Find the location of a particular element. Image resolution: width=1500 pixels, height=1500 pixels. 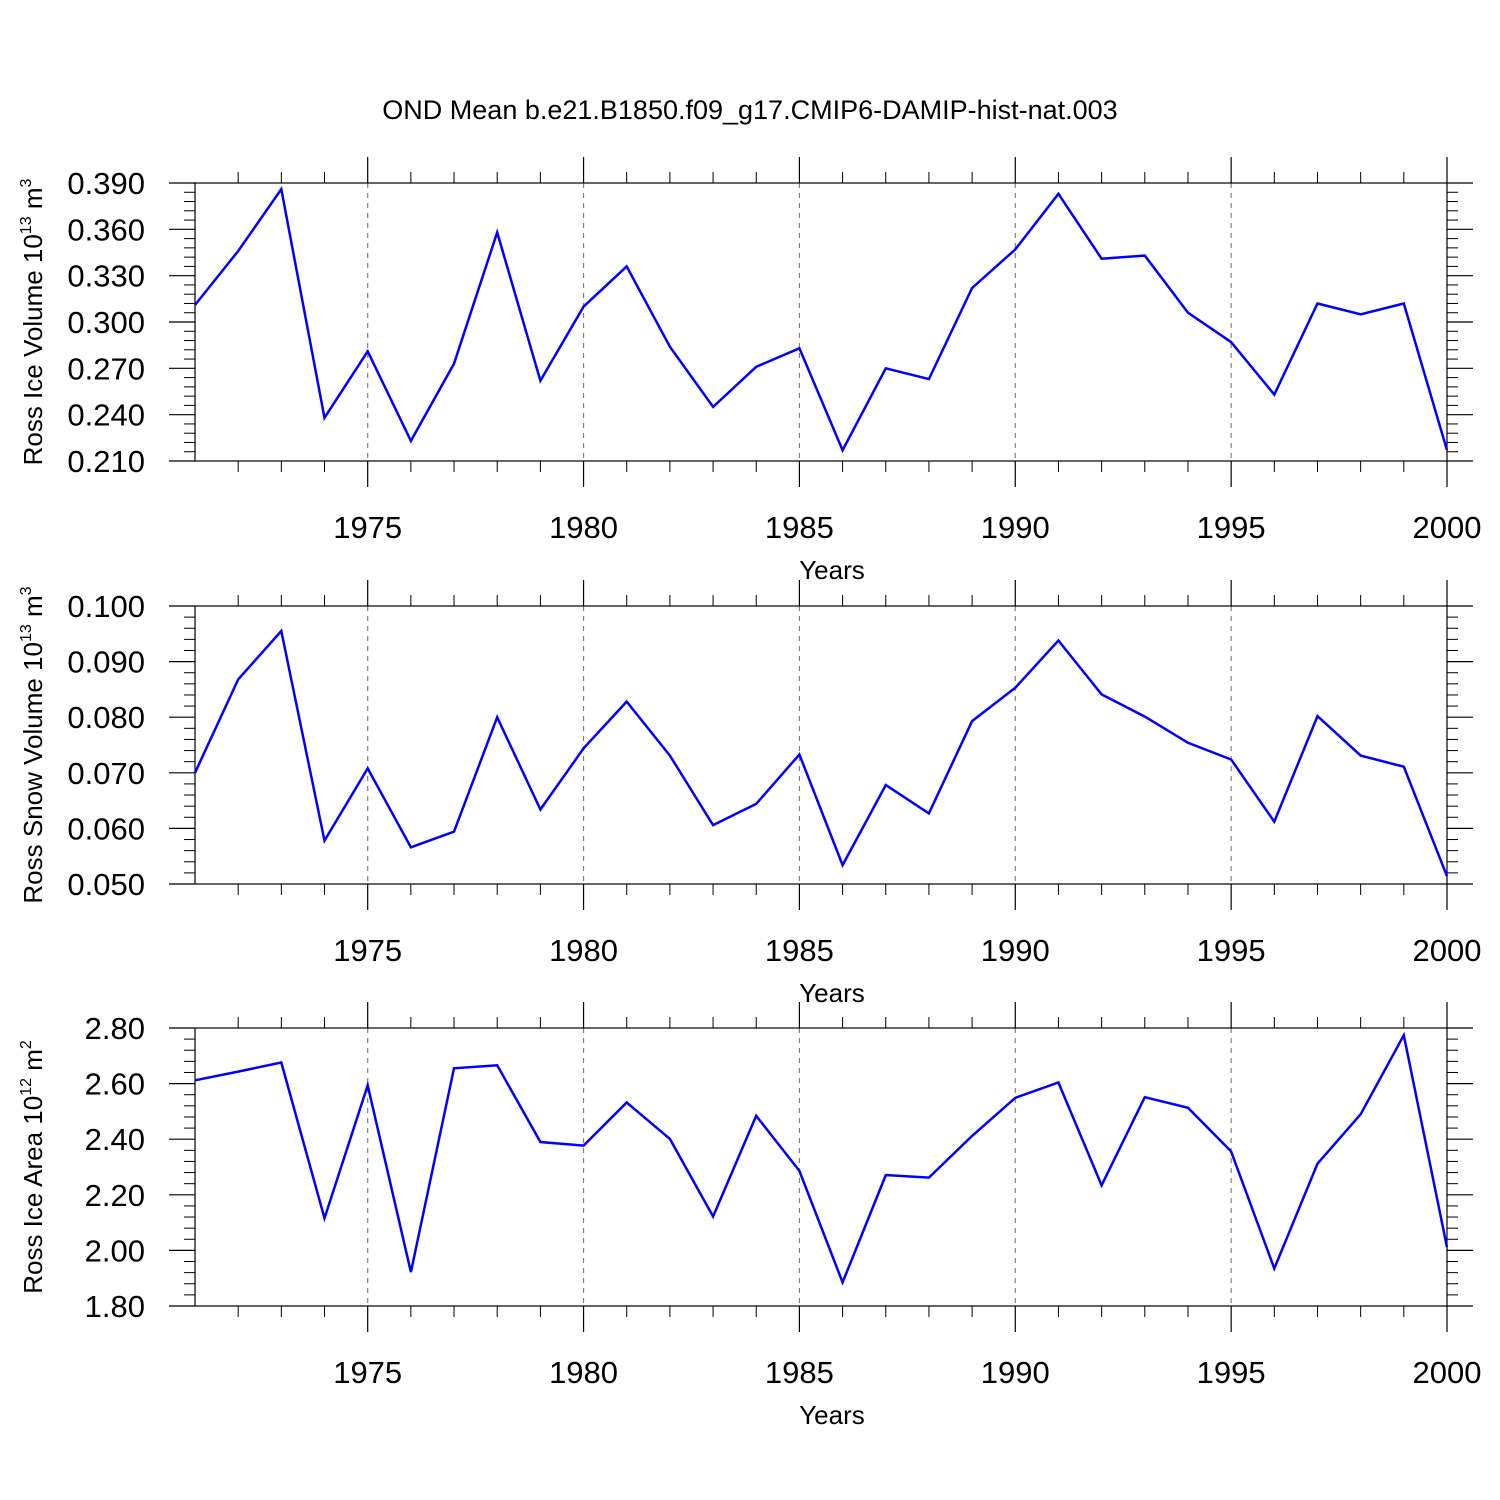

y-tick-label: 0.270 is located at coordinates (106, 368).